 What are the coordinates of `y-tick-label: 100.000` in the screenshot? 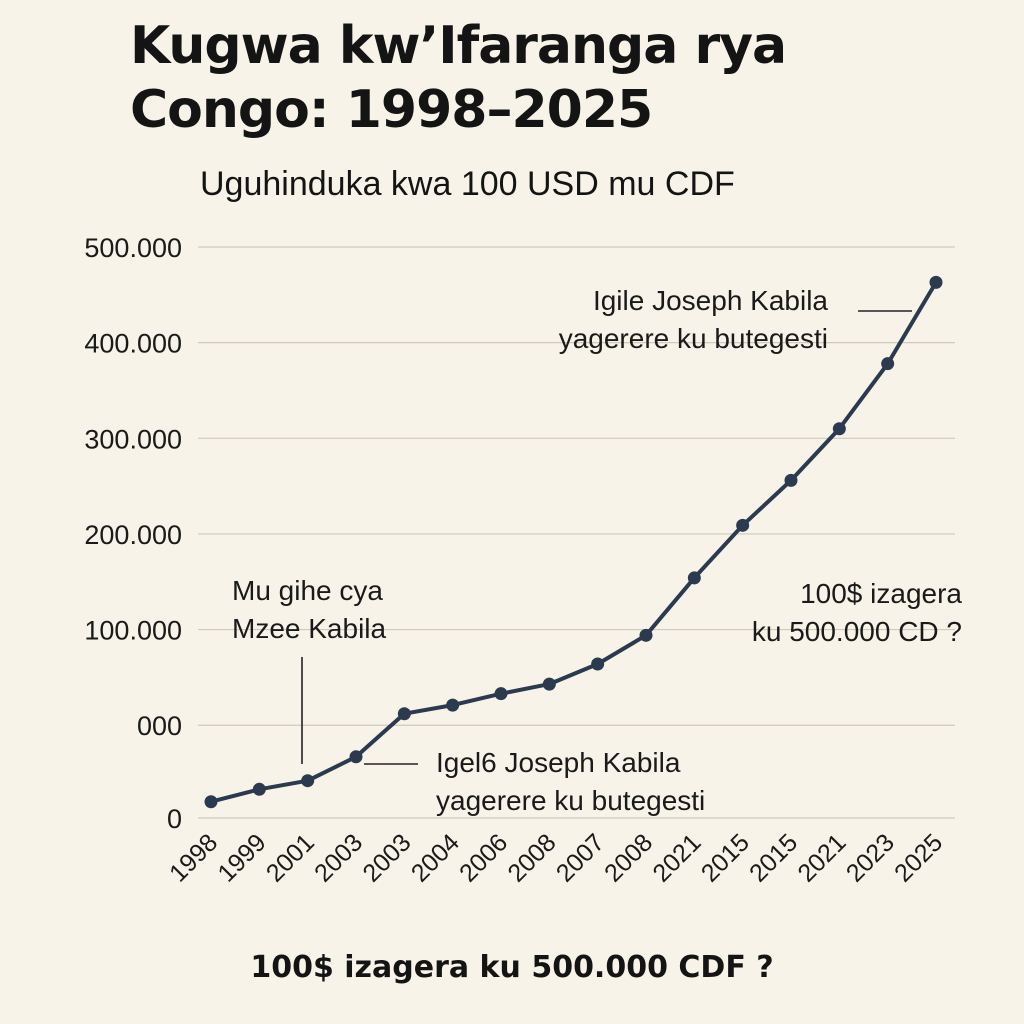 It's located at (133, 631).